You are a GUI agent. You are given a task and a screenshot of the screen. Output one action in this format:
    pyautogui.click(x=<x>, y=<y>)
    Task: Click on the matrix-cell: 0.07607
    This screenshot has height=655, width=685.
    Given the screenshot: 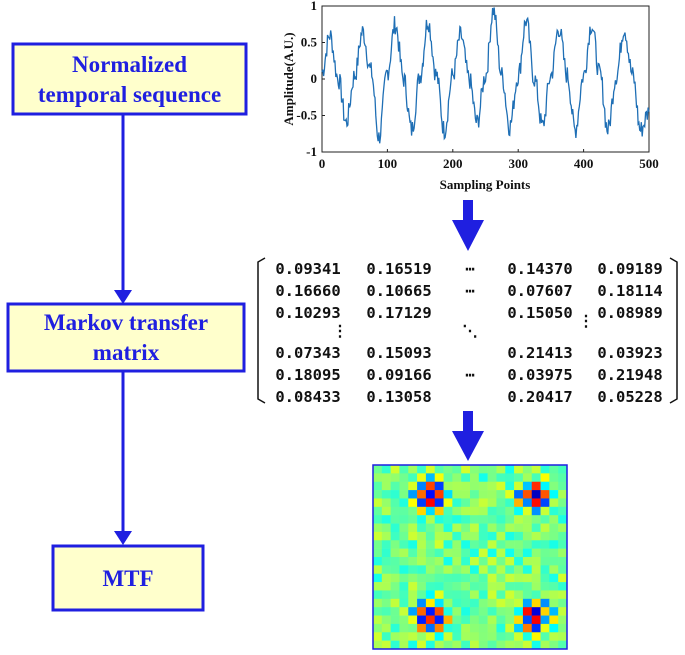 What is the action you would take?
    pyautogui.click(x=539, y=291)
    